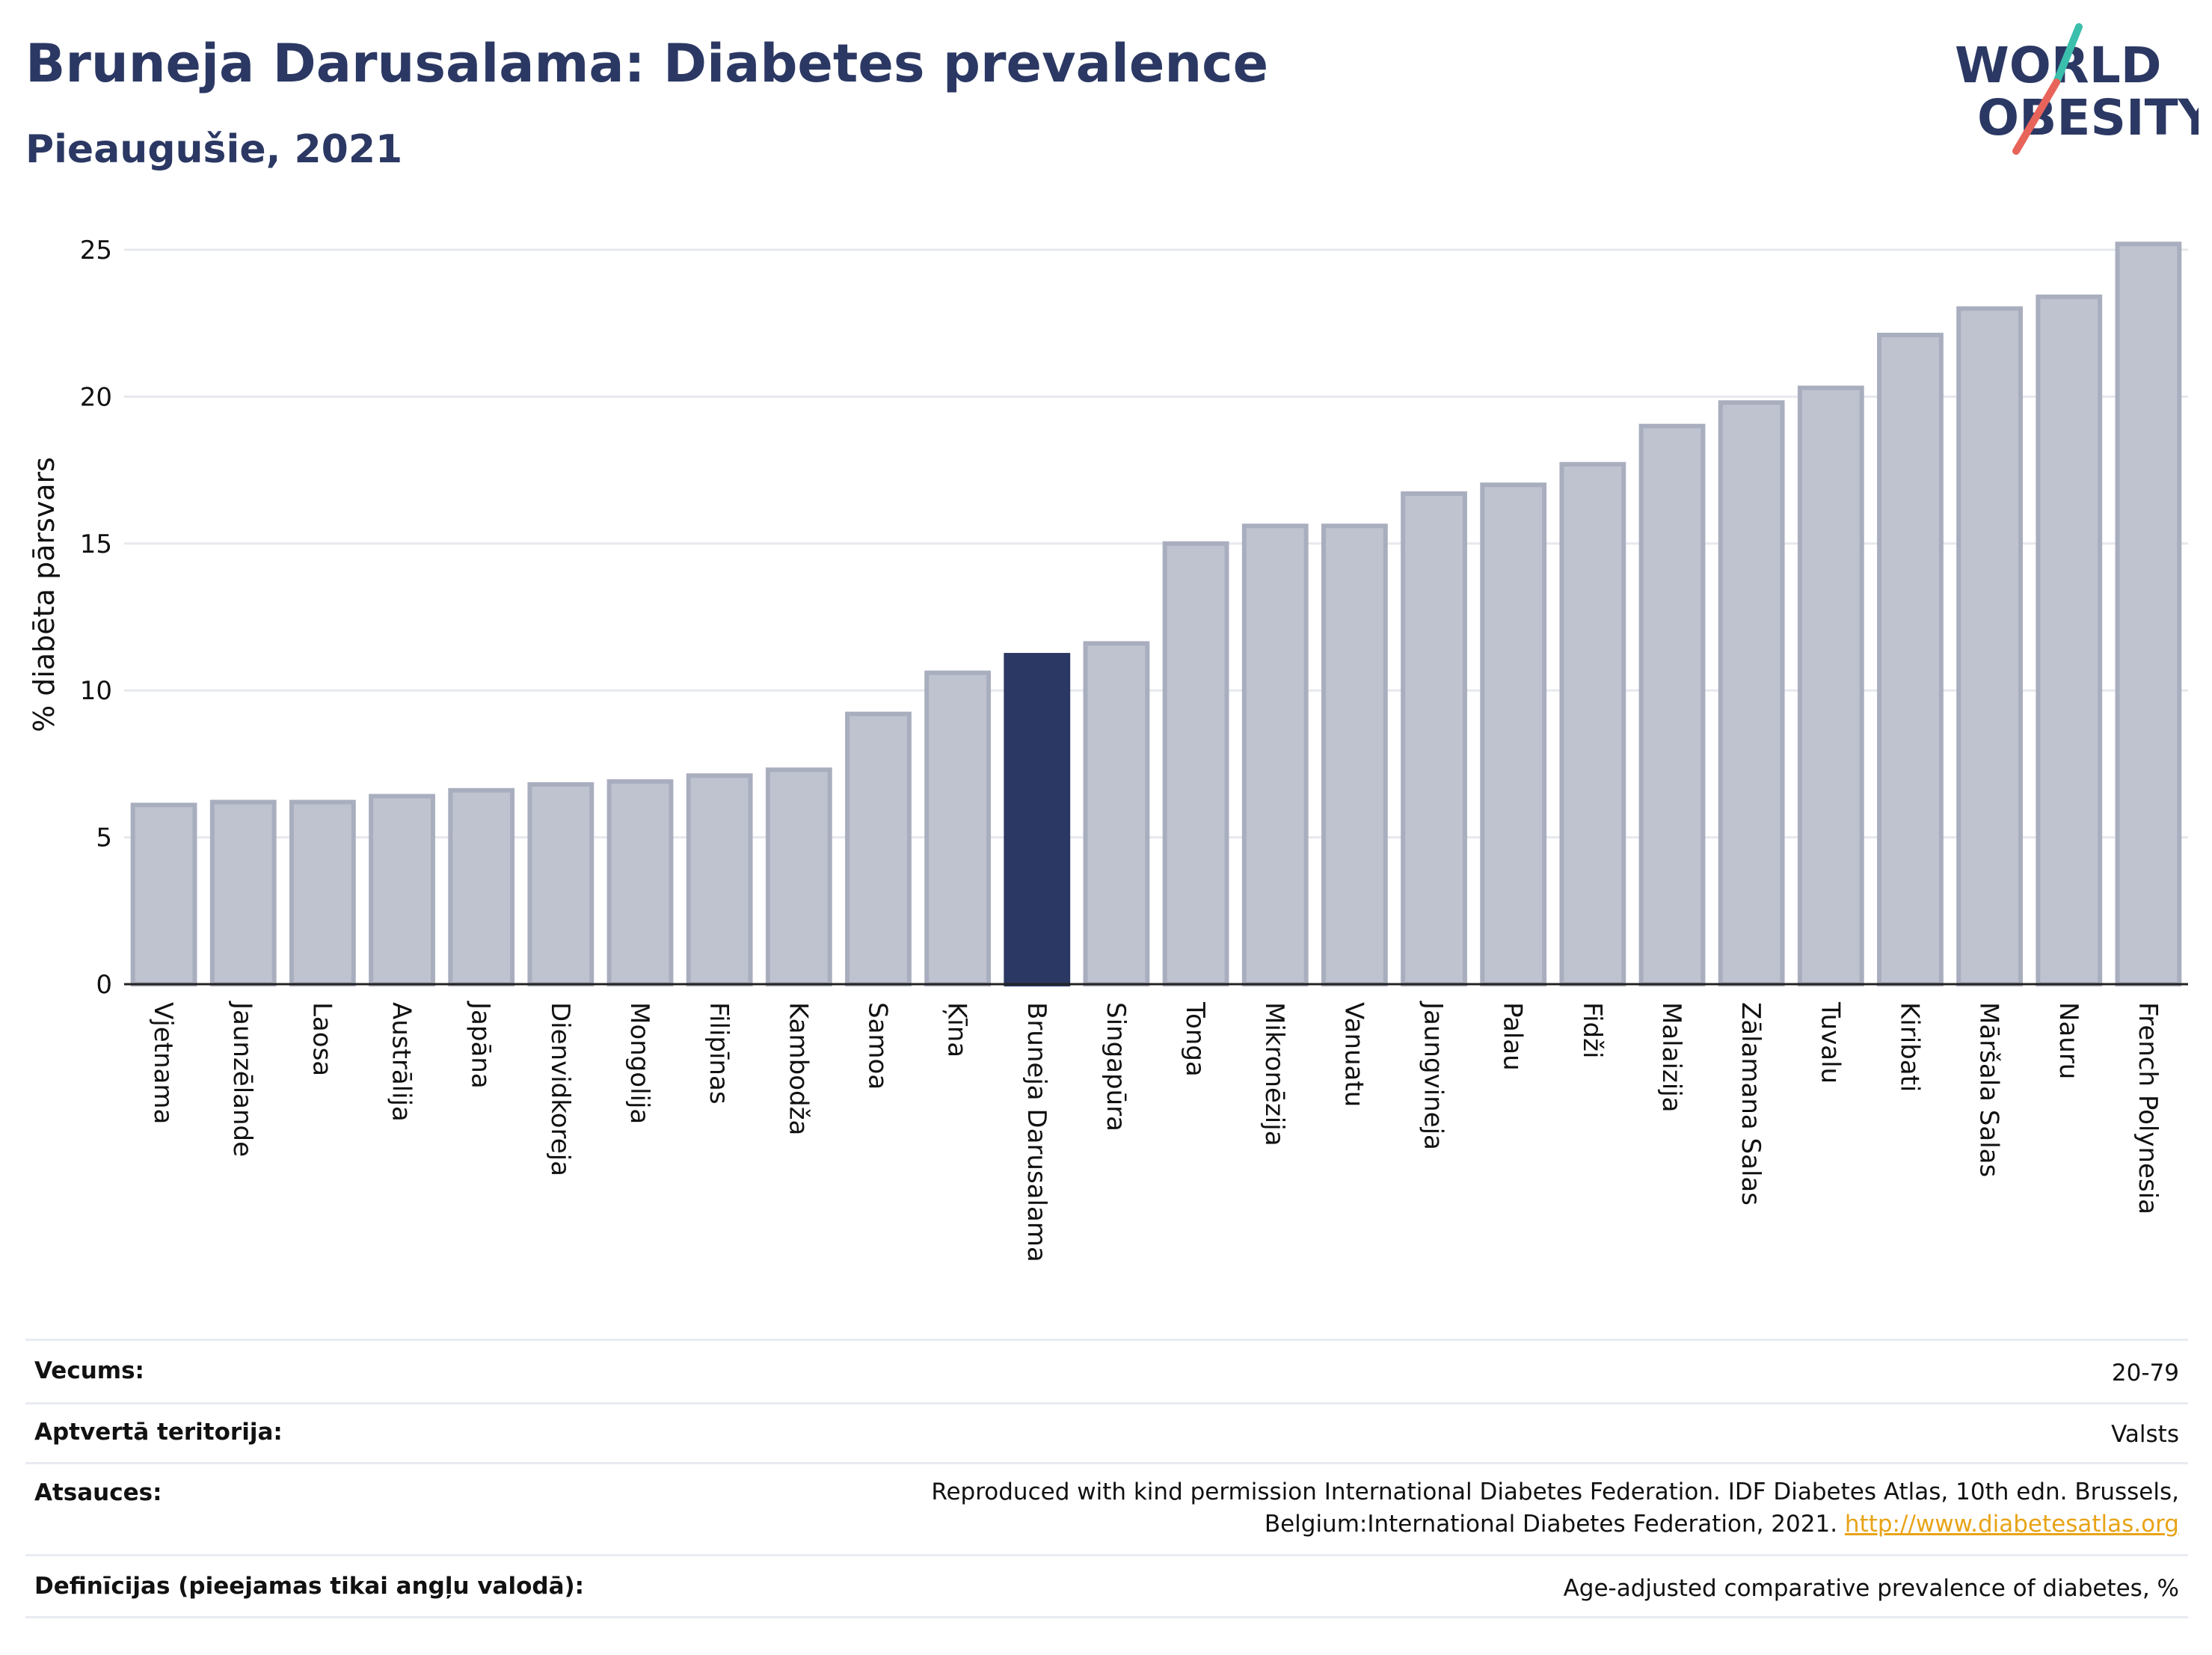 The height and width of the screenshot is (1655, 2212). I want to click on x-tick-label: Malaizija, so click(1671, 1057).